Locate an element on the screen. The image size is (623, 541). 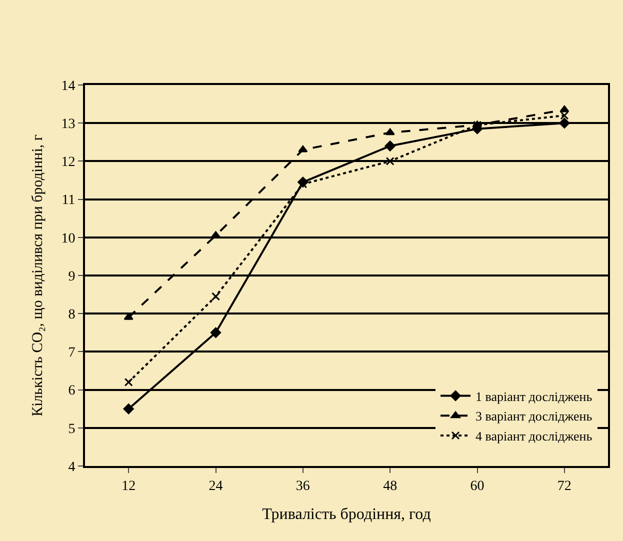
x-tick-label: 60 is located at coordinates (477, 486).